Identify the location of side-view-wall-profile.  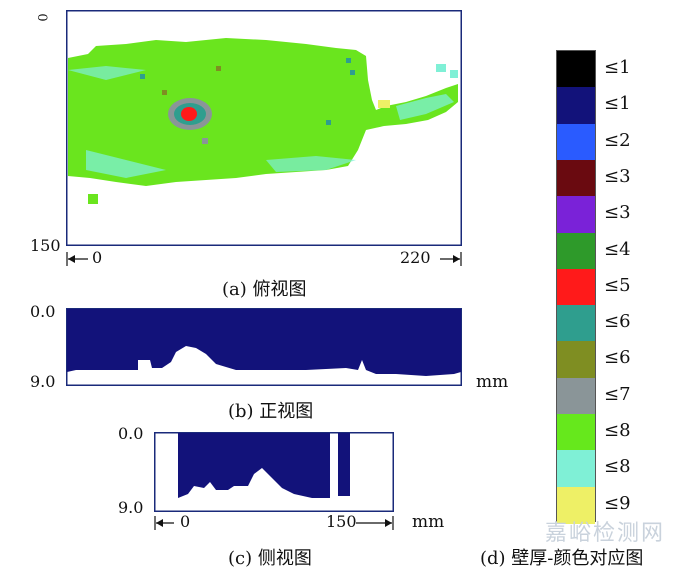
(254, 465).